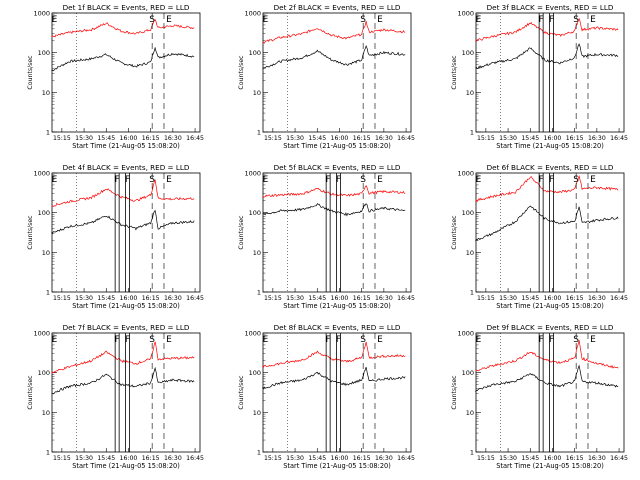 This screenshot has height=480, width=640. Describe the element at coordinates (337, 327) in the screenshot. I see `panel-title: Det 8f BLACK = Events, RED = LLD` at that location.